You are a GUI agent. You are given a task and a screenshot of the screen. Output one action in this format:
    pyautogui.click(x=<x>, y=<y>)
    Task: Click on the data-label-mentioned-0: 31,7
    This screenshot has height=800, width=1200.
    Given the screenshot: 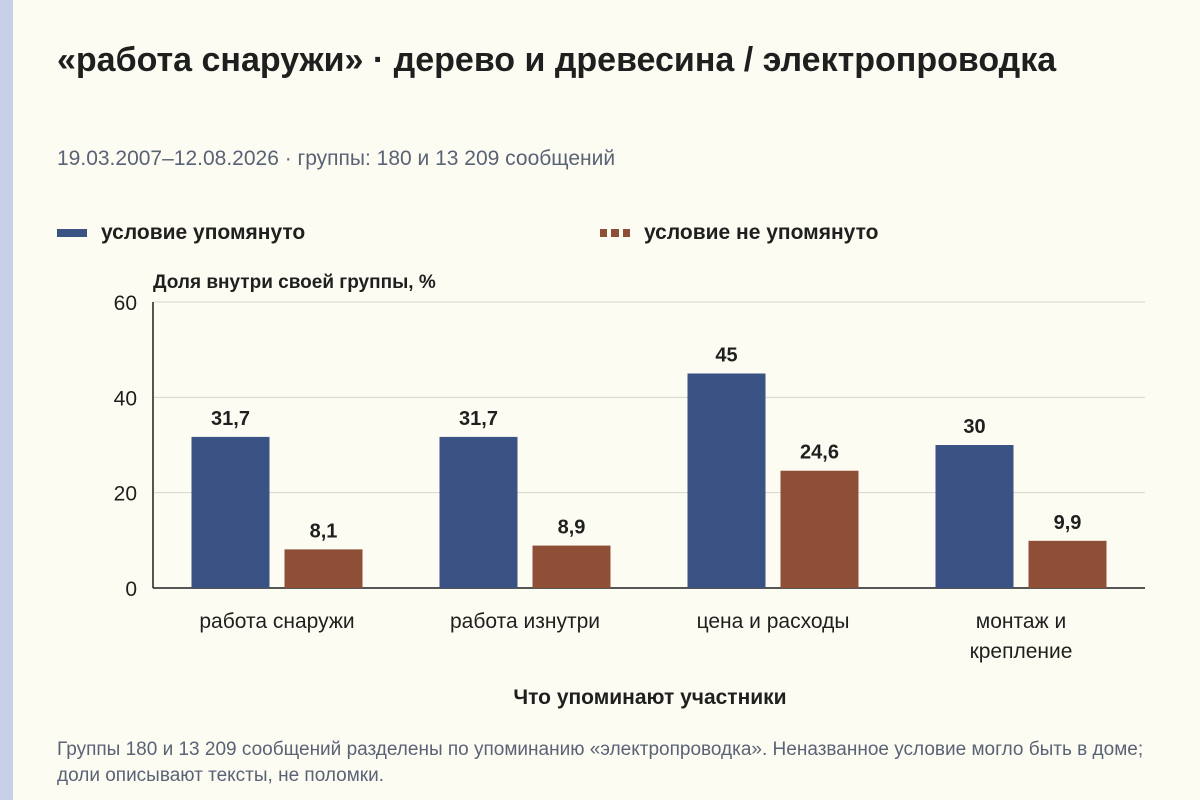 What is the action you would take?
    pyautogui.click(x=230, y=419)
    